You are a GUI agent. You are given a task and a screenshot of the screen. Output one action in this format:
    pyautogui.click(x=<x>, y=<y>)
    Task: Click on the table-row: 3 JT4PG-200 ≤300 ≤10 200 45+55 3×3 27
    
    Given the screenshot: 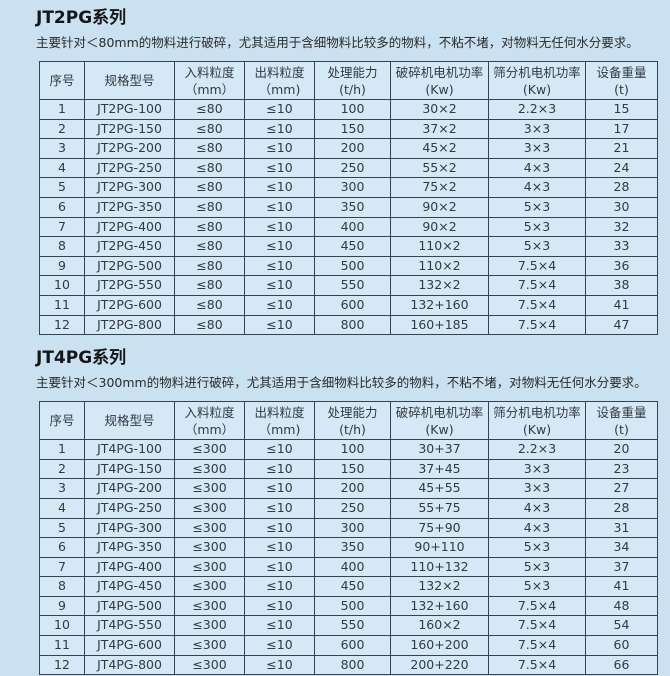 What is the action you would take?
    pyautogui.click(x=348, y=488)
    